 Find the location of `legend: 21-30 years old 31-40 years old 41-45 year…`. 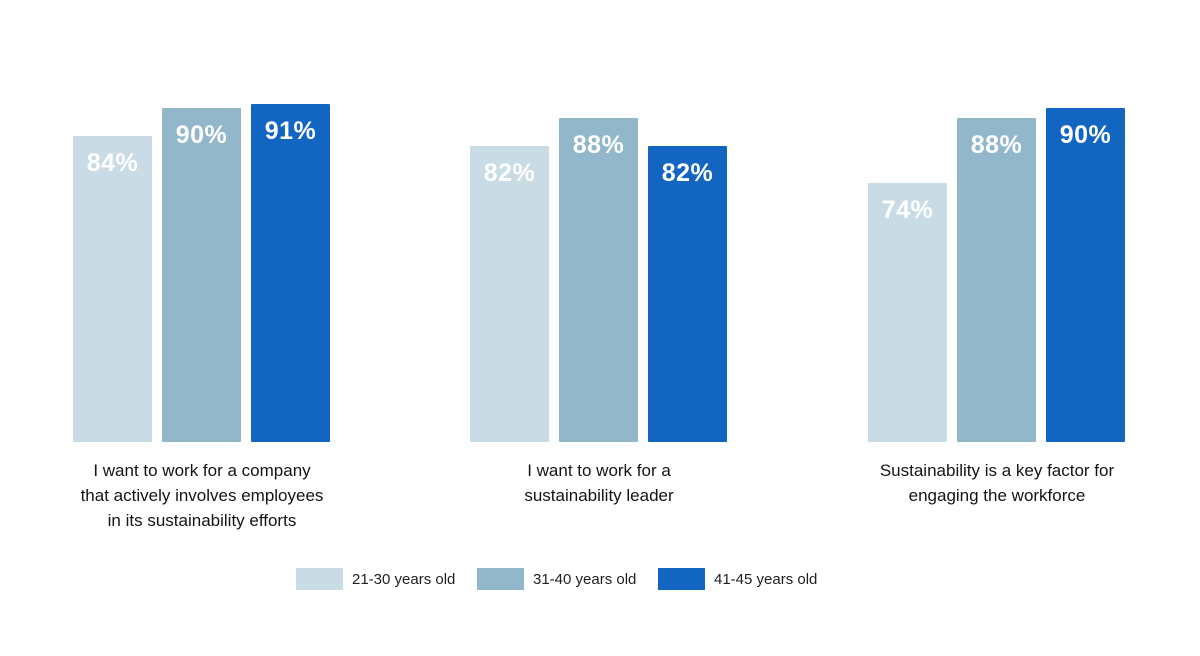

legend: 21-30 years old 31-40 years old 41-45 year… is located at coordinates (567, 579).